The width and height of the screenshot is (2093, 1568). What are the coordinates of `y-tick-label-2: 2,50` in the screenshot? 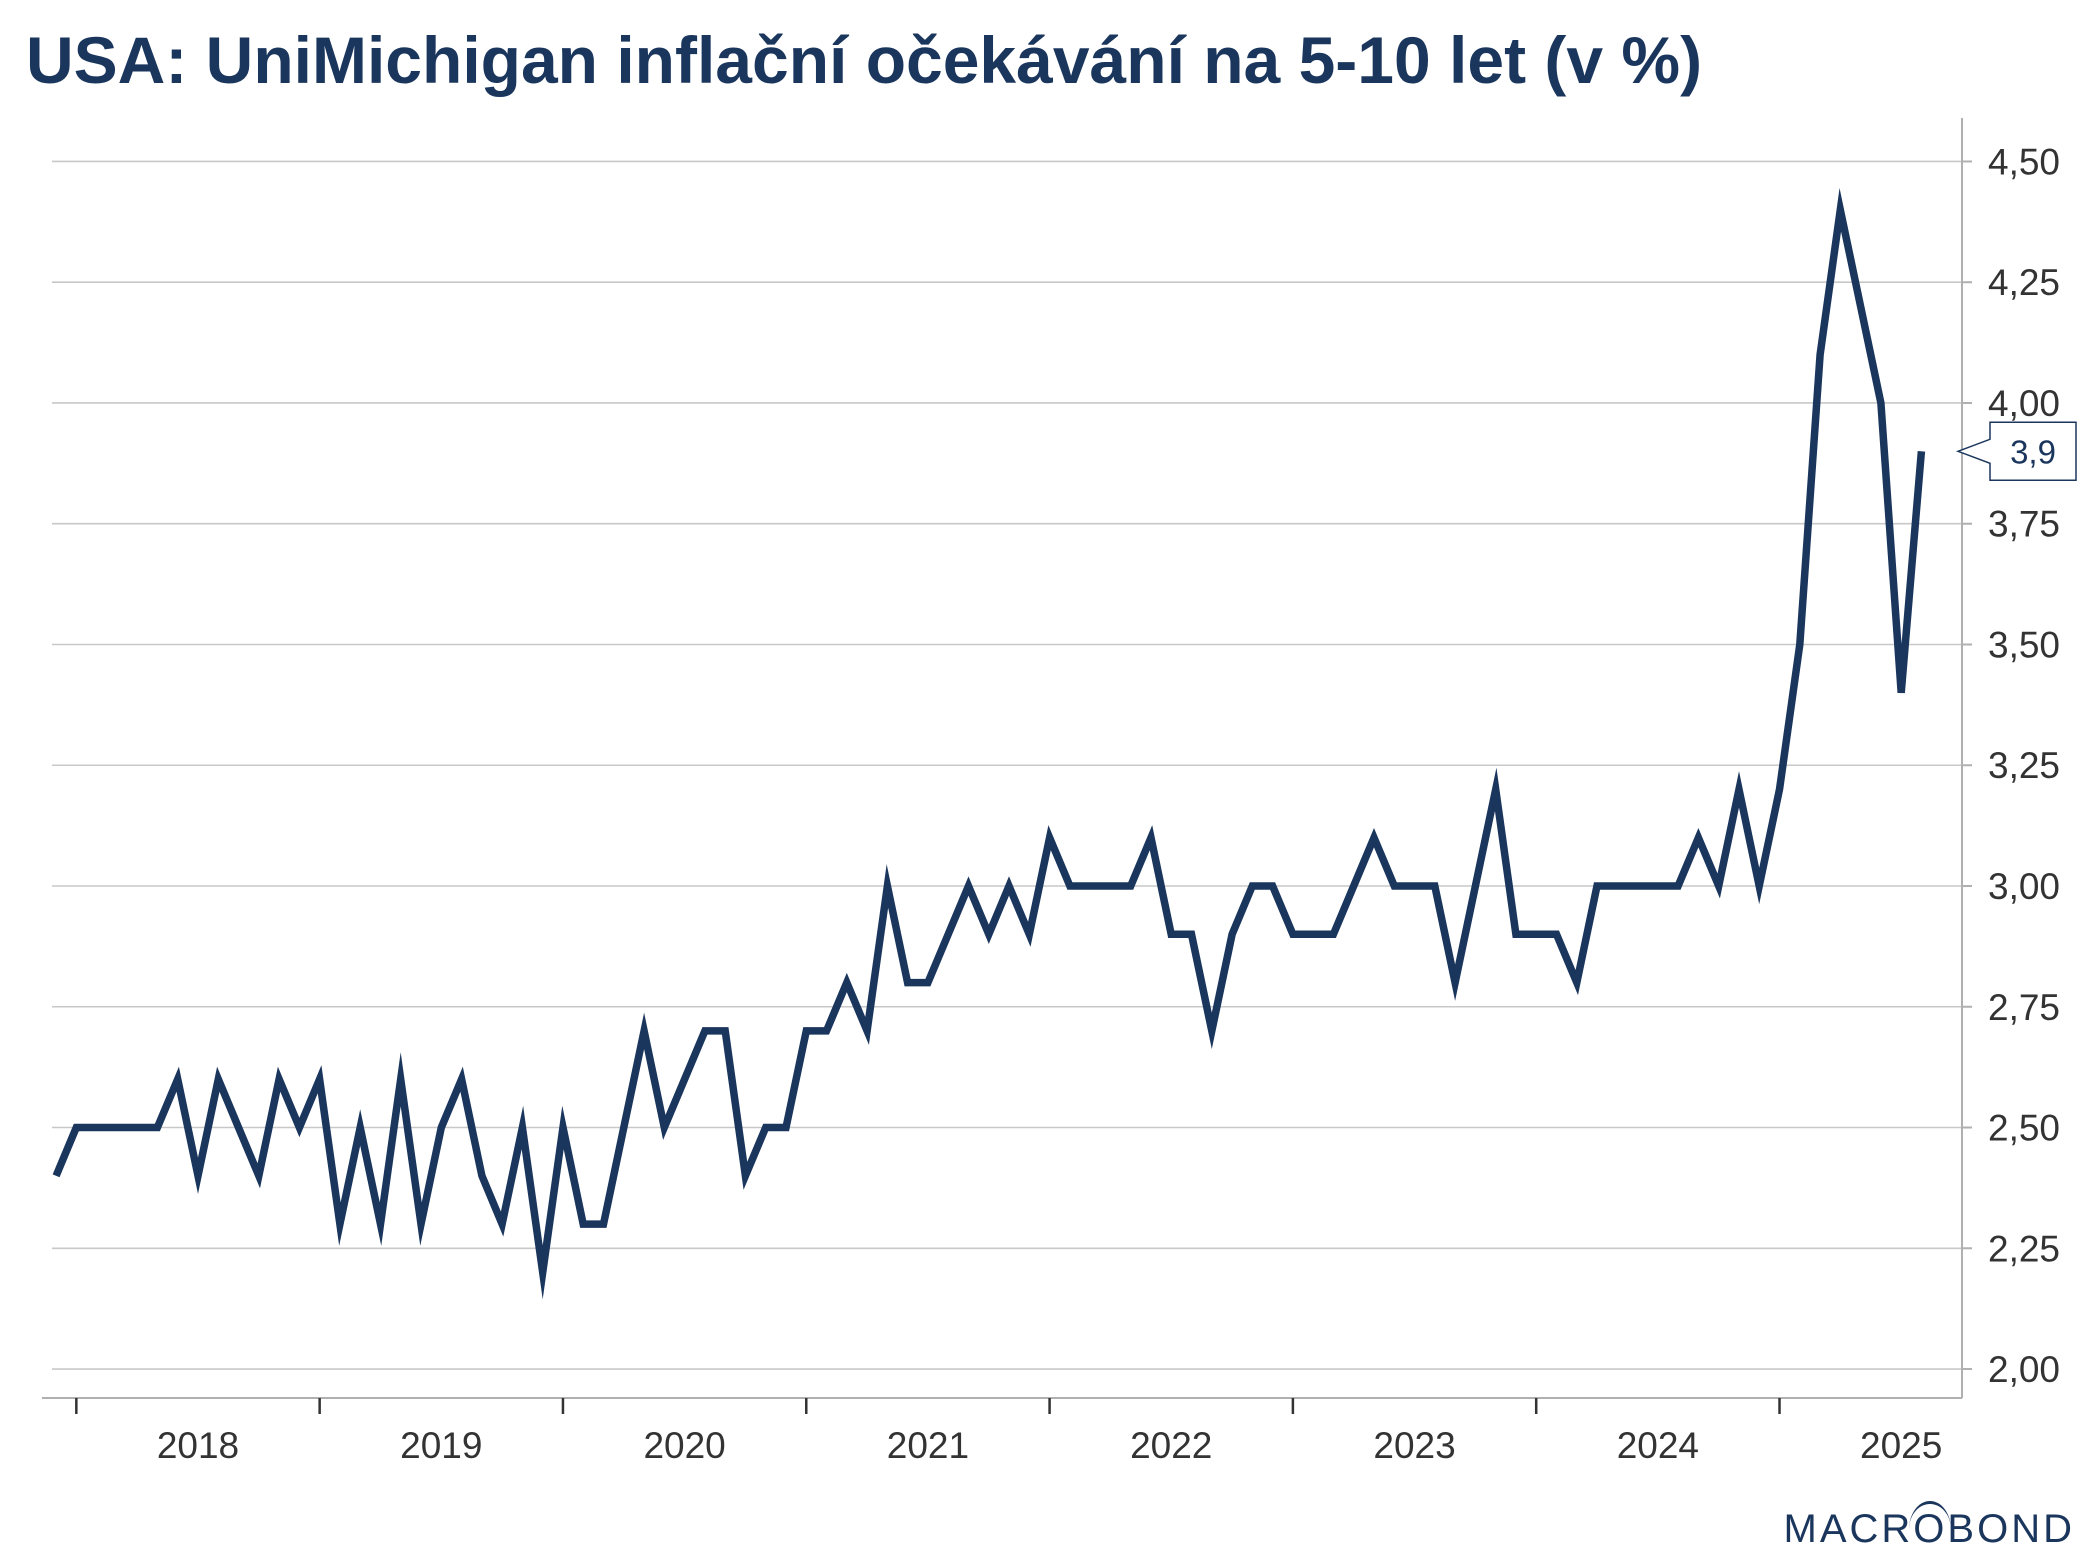 It's located at (2024, 1128).